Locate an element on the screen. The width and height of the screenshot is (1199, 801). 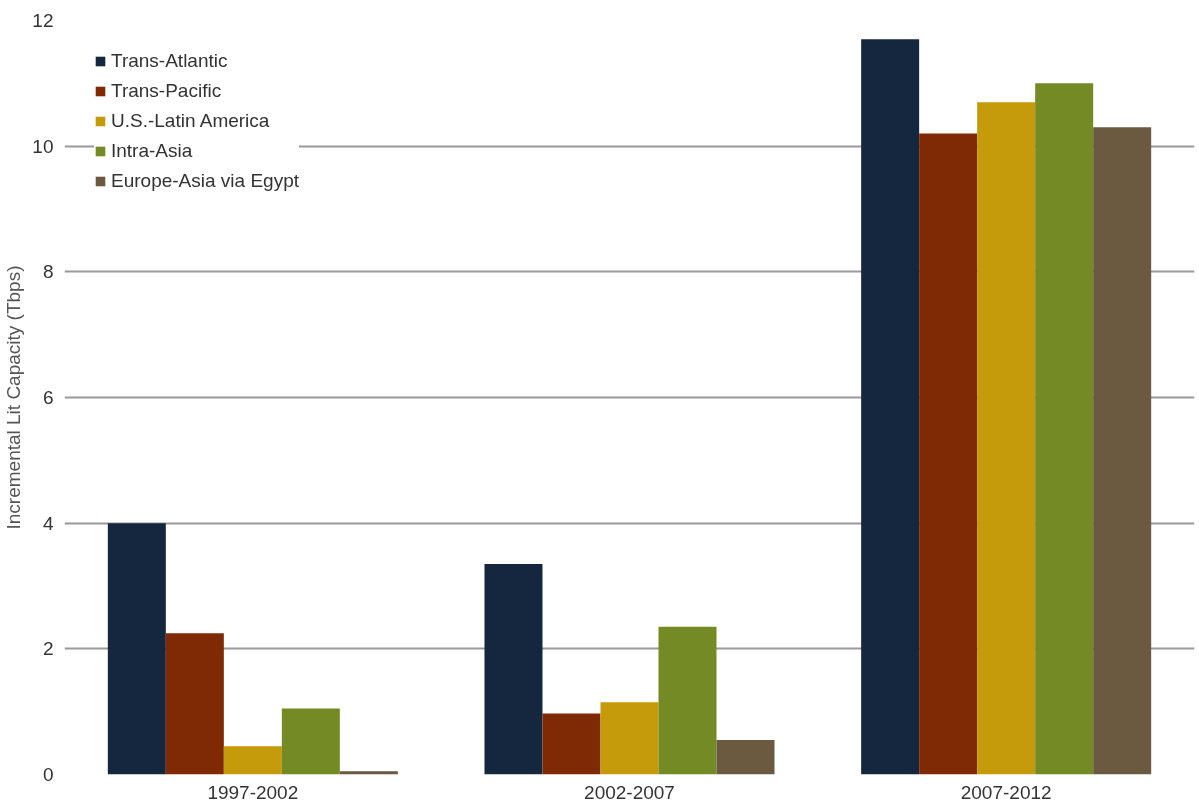
legend-label: Europe-Asia via Egypt is located at coordinates (205, 181).